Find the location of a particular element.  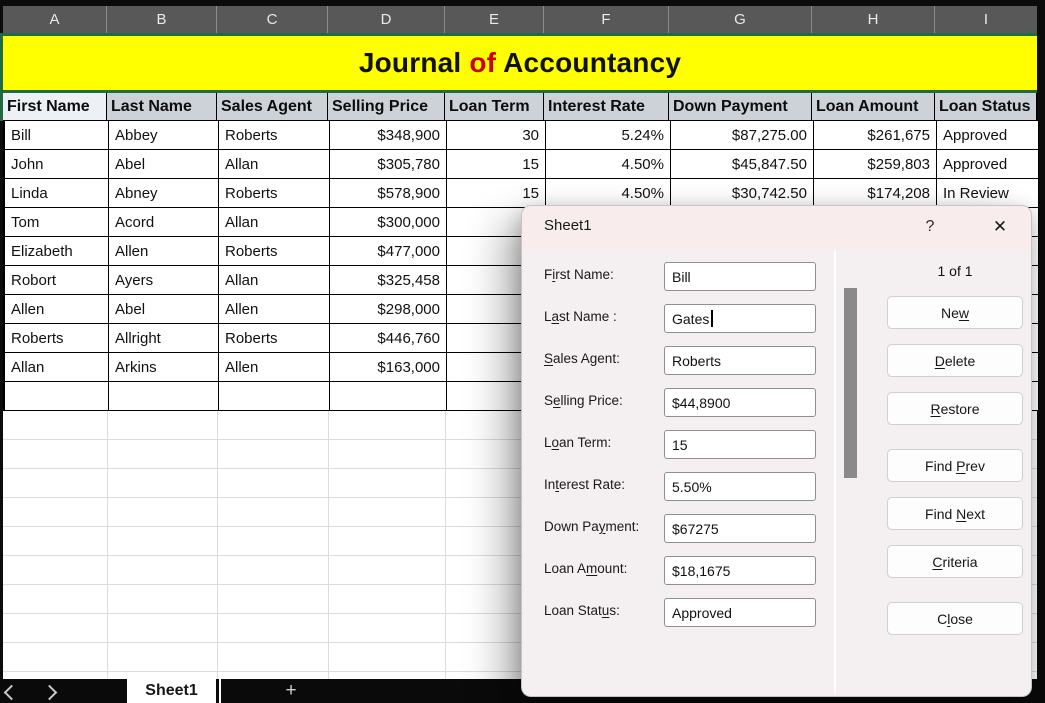

loan-status-field is located at coordinates (740, 612).